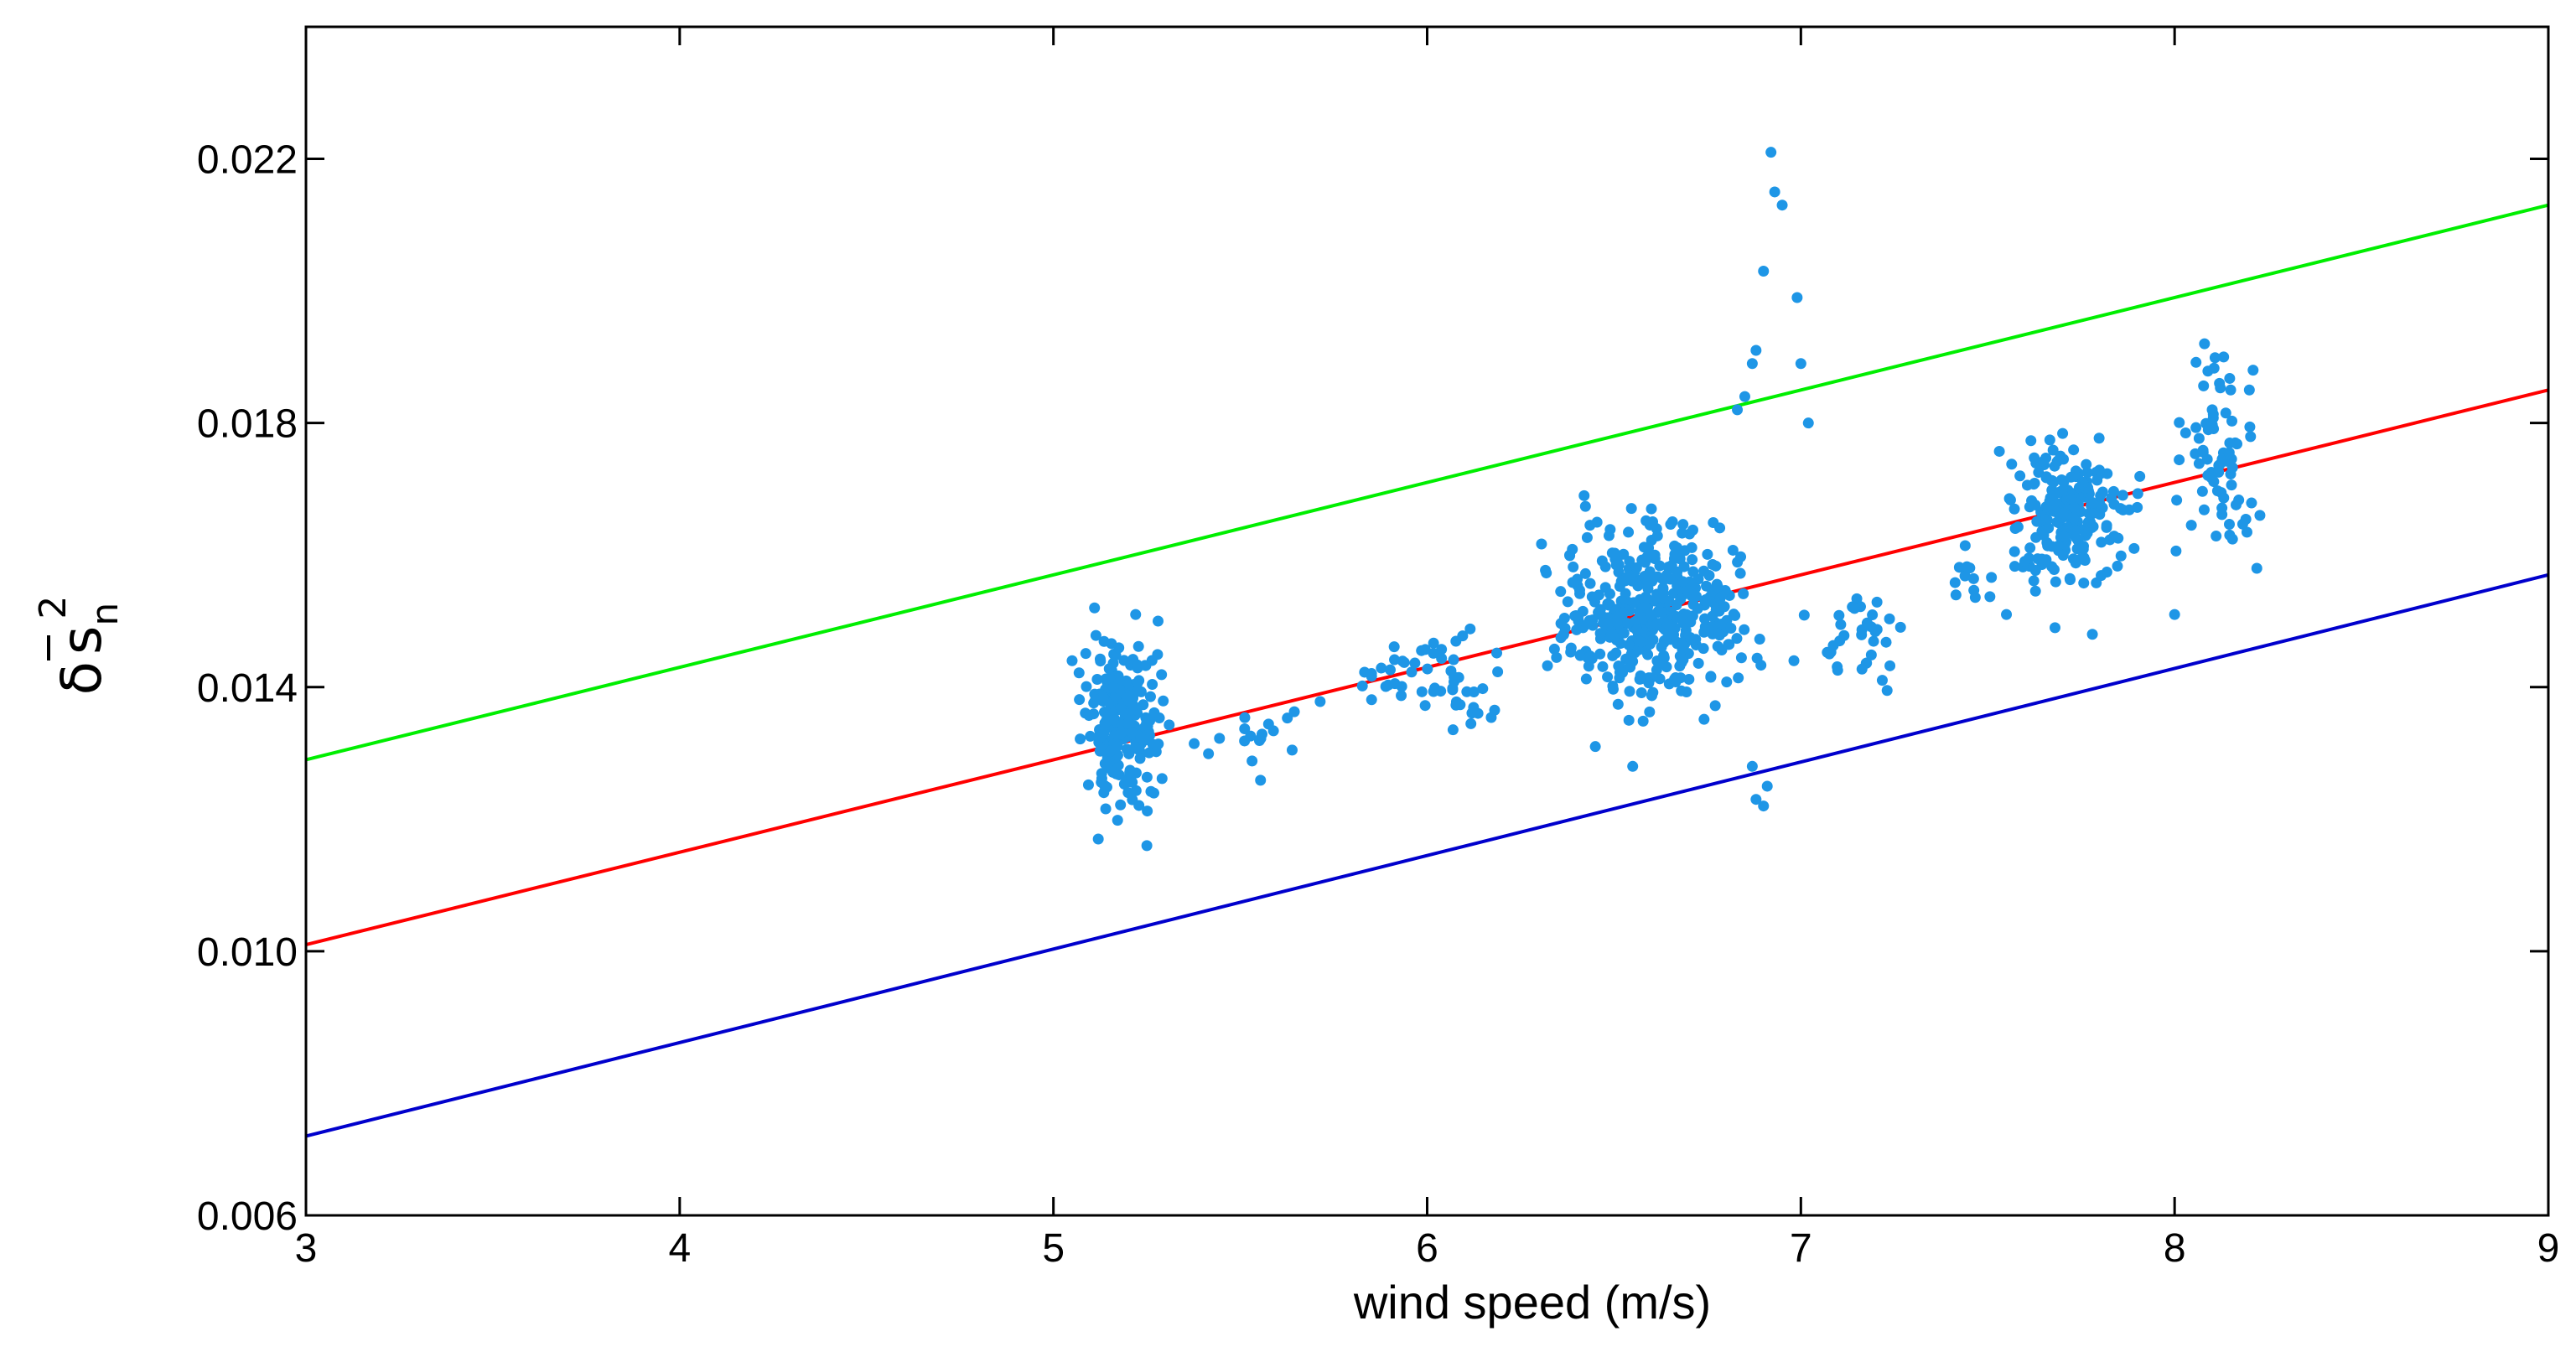 This screenshot has height=1352, width=2576. I want to click on x-tick-label: 8, so click(2175, 1248).